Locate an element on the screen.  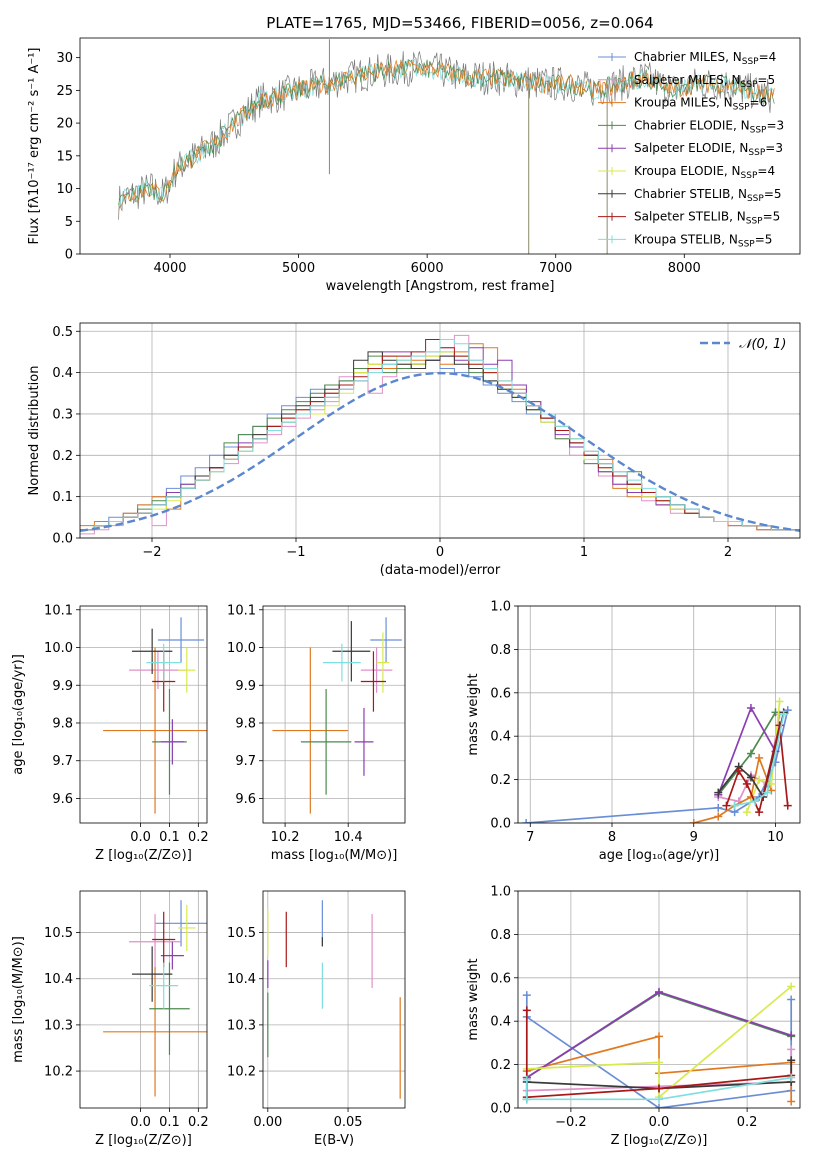
y-tick-label: 0.3 is located at coordinates (62, 414).